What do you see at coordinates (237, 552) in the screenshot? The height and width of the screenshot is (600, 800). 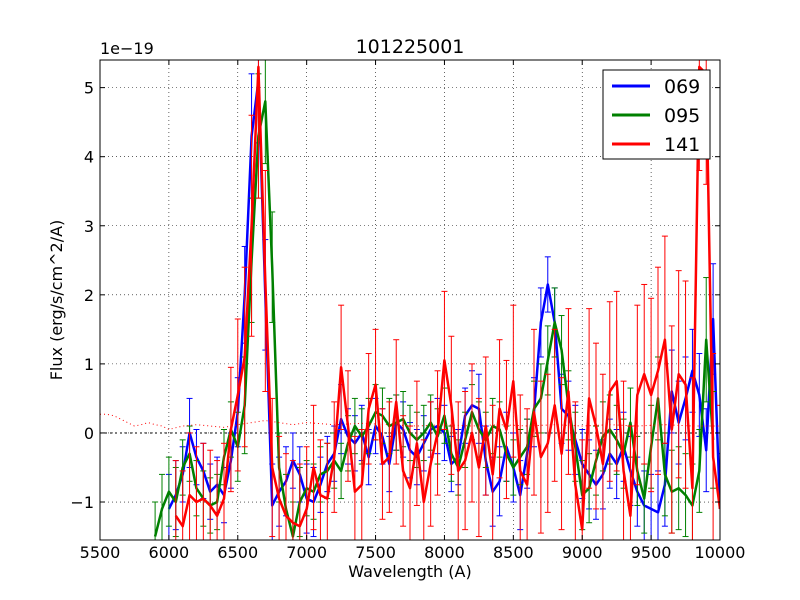 I see `x-tick-label: 6500` at bounding box center [237, 552].